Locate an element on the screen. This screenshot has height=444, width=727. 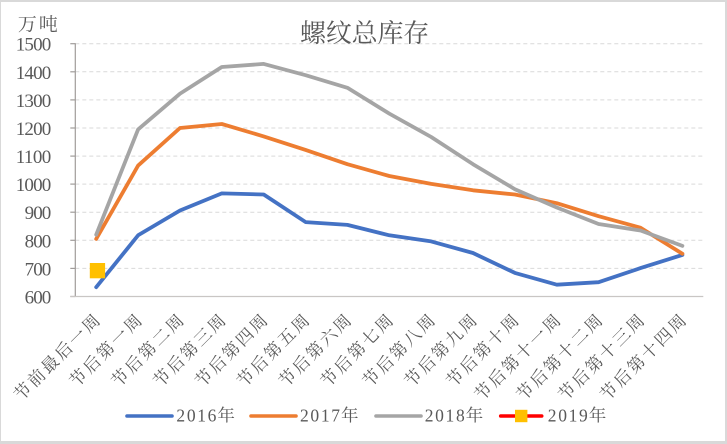
svg-text: 1400 is located at coordinates (34, 73).